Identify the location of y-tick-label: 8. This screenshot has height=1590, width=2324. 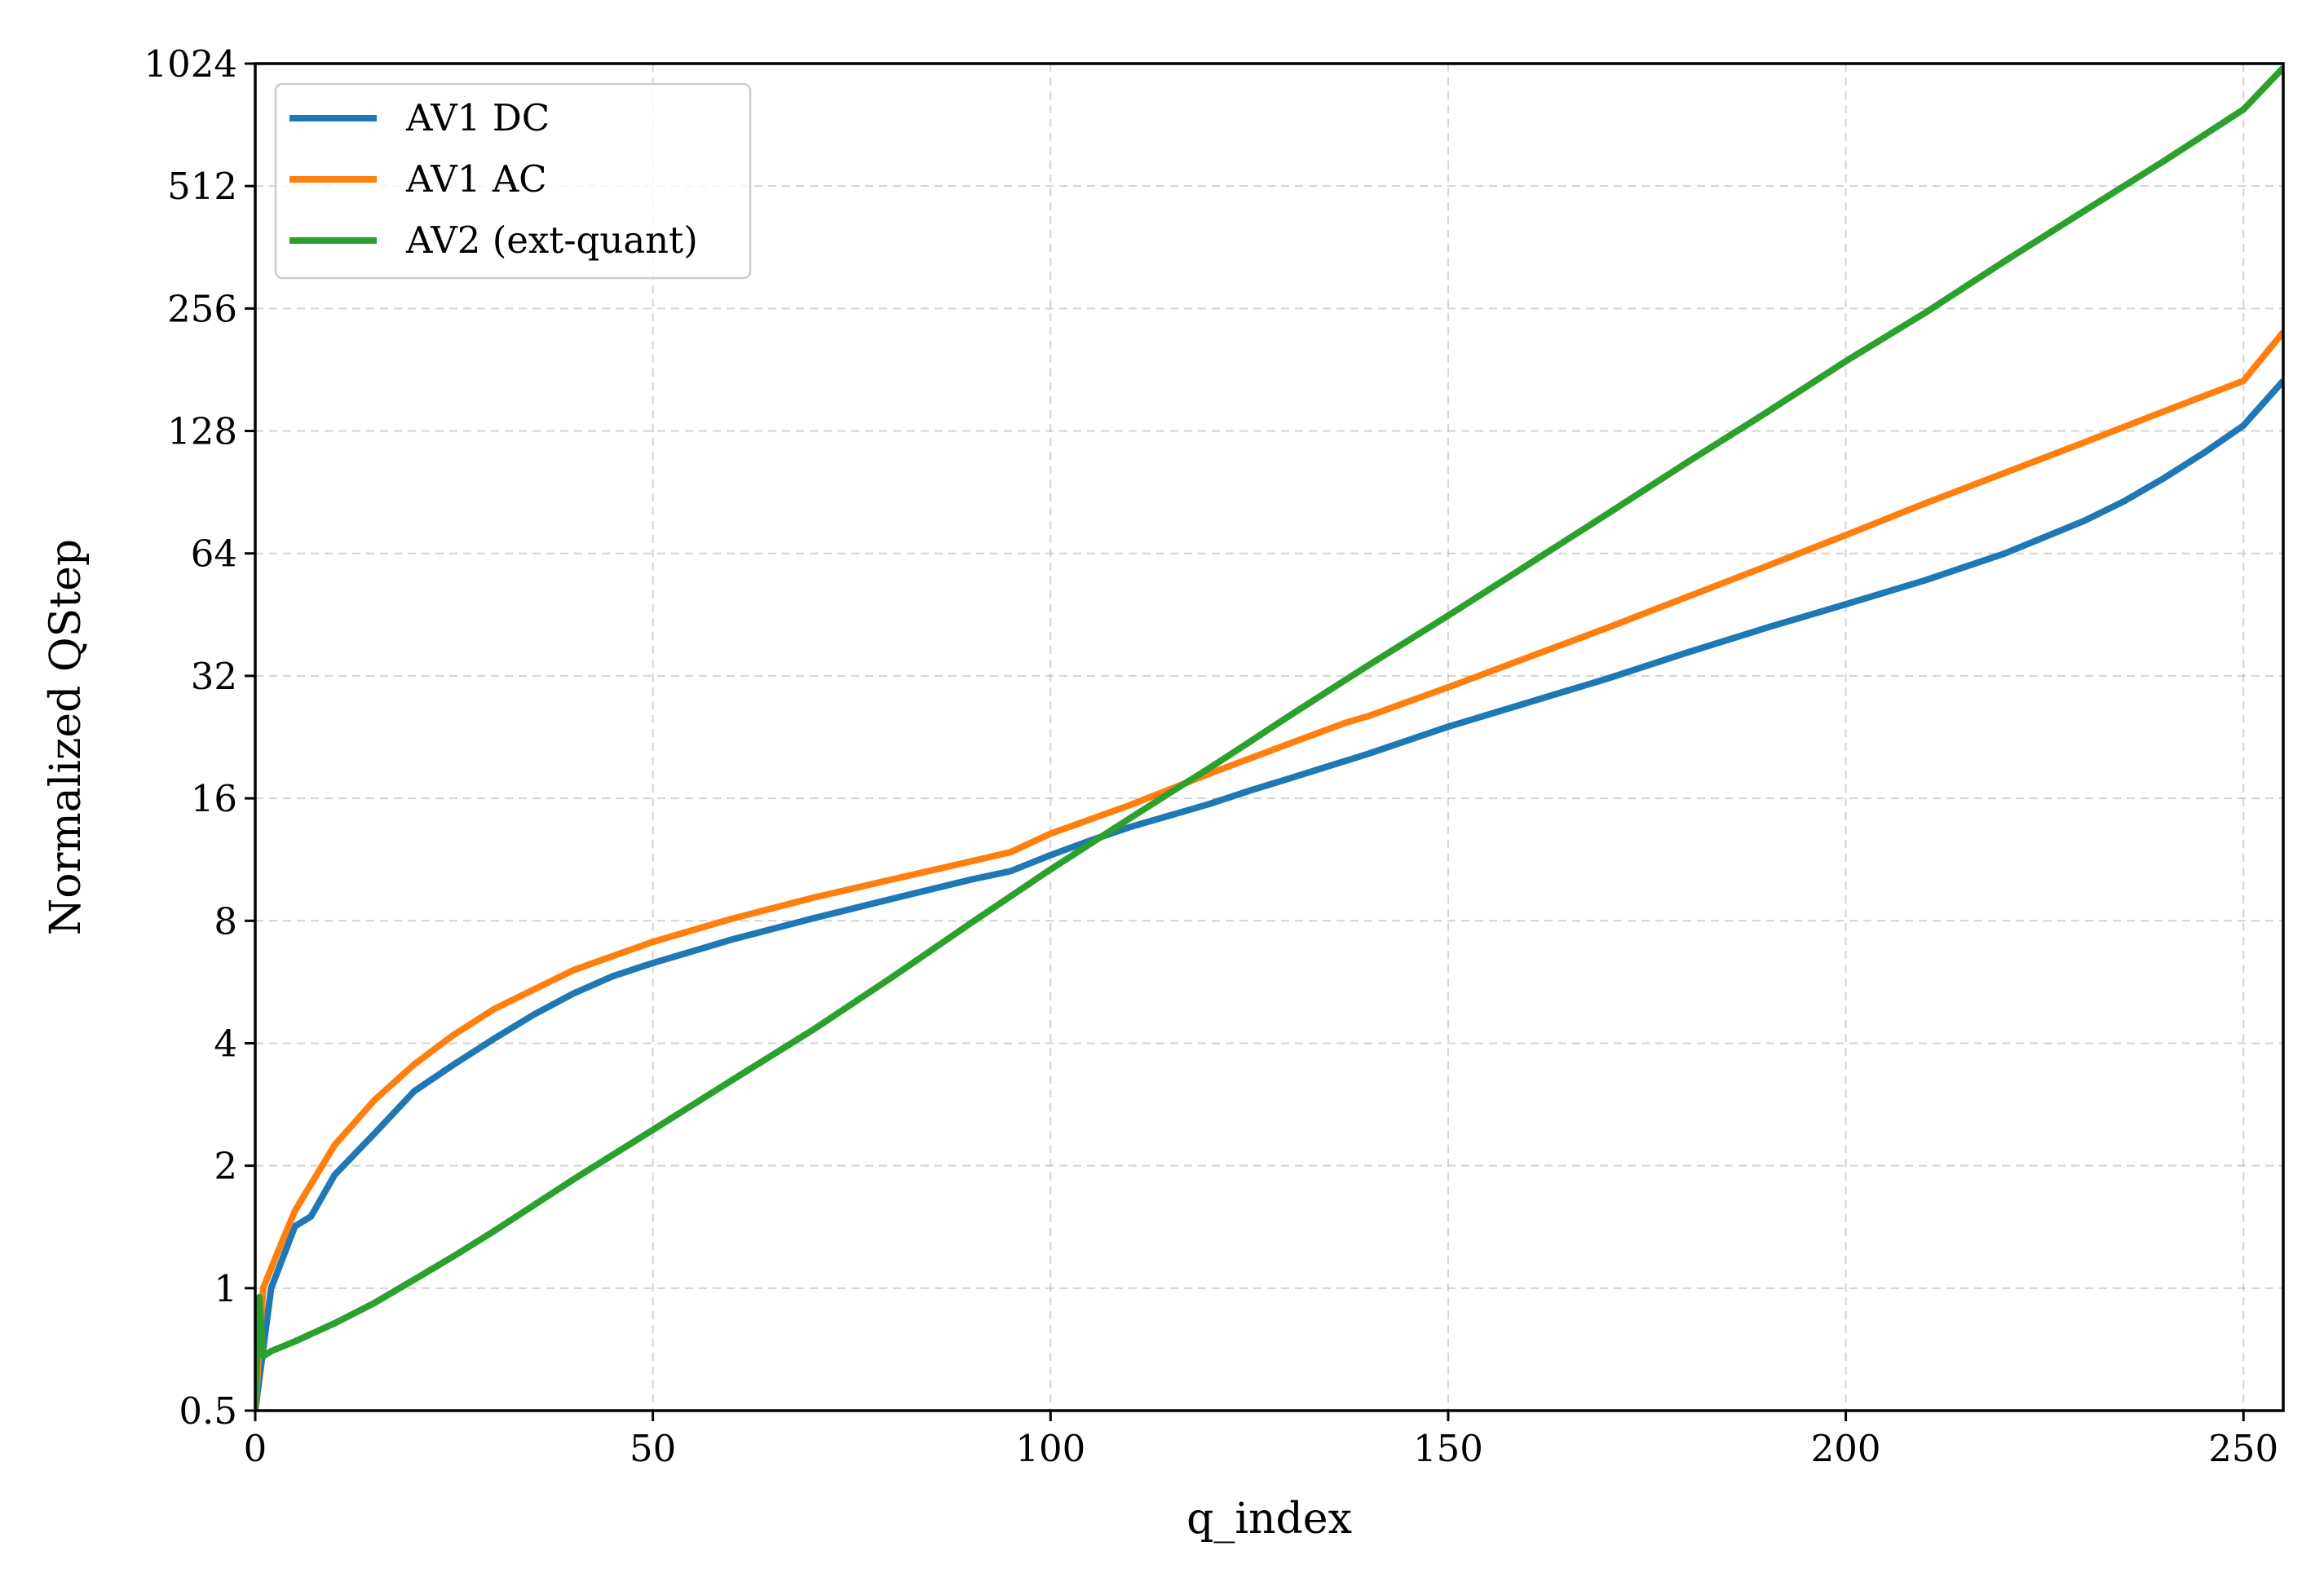
(226, 921).